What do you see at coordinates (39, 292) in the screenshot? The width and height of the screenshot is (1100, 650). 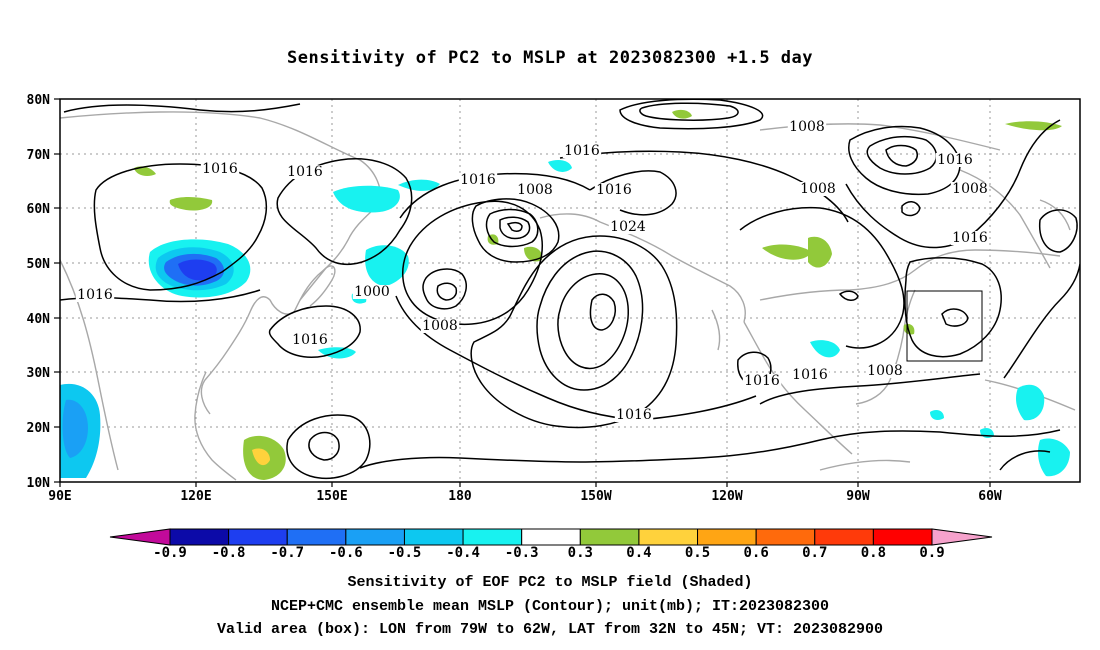 I see `latitude-labels: 80N 70N 60N 50N 40N 30N 20N 10N` at bounding box center [39, 292].